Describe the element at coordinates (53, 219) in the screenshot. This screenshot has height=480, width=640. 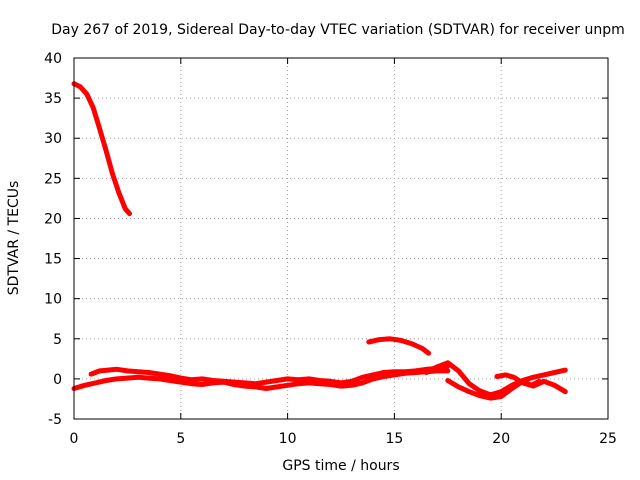
I see `y-tick-label: 20` at that location.